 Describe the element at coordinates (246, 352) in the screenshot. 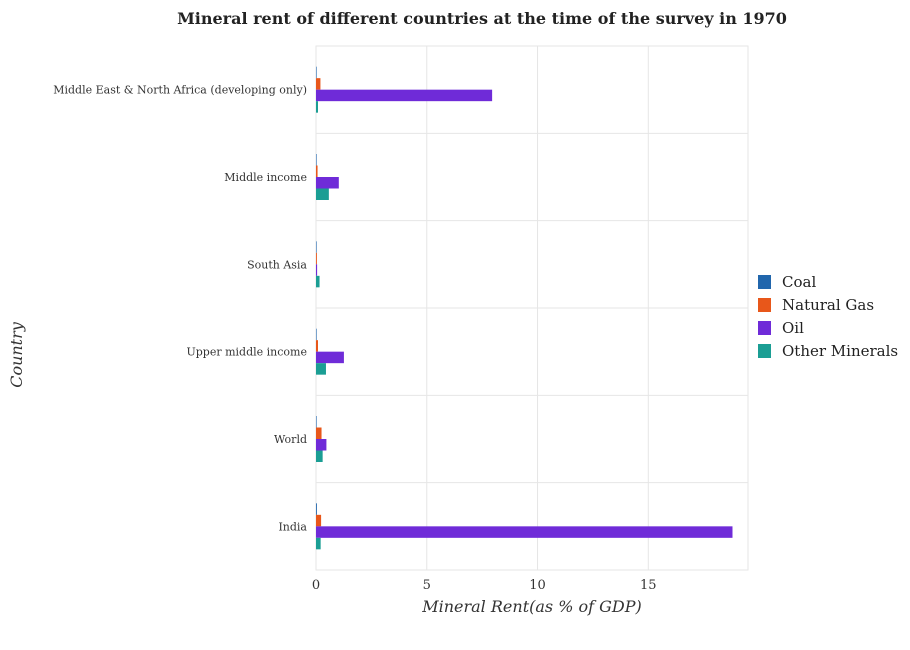

I see `y-tick-label: Upper middle income` at that location.